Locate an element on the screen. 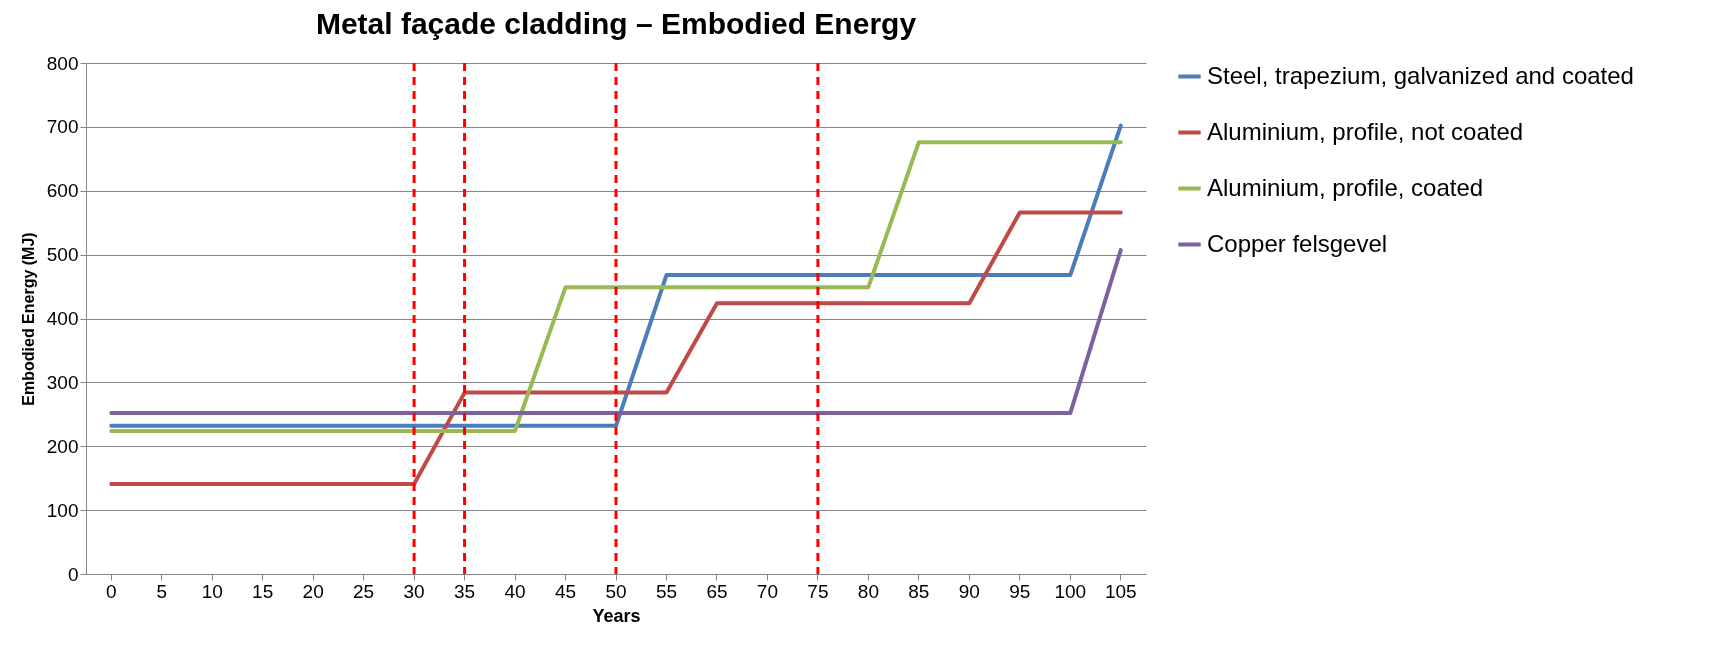 The height and width of the screenshot is (656, 1710). x-tick-label: 0 is located at coordinates (111, 591).